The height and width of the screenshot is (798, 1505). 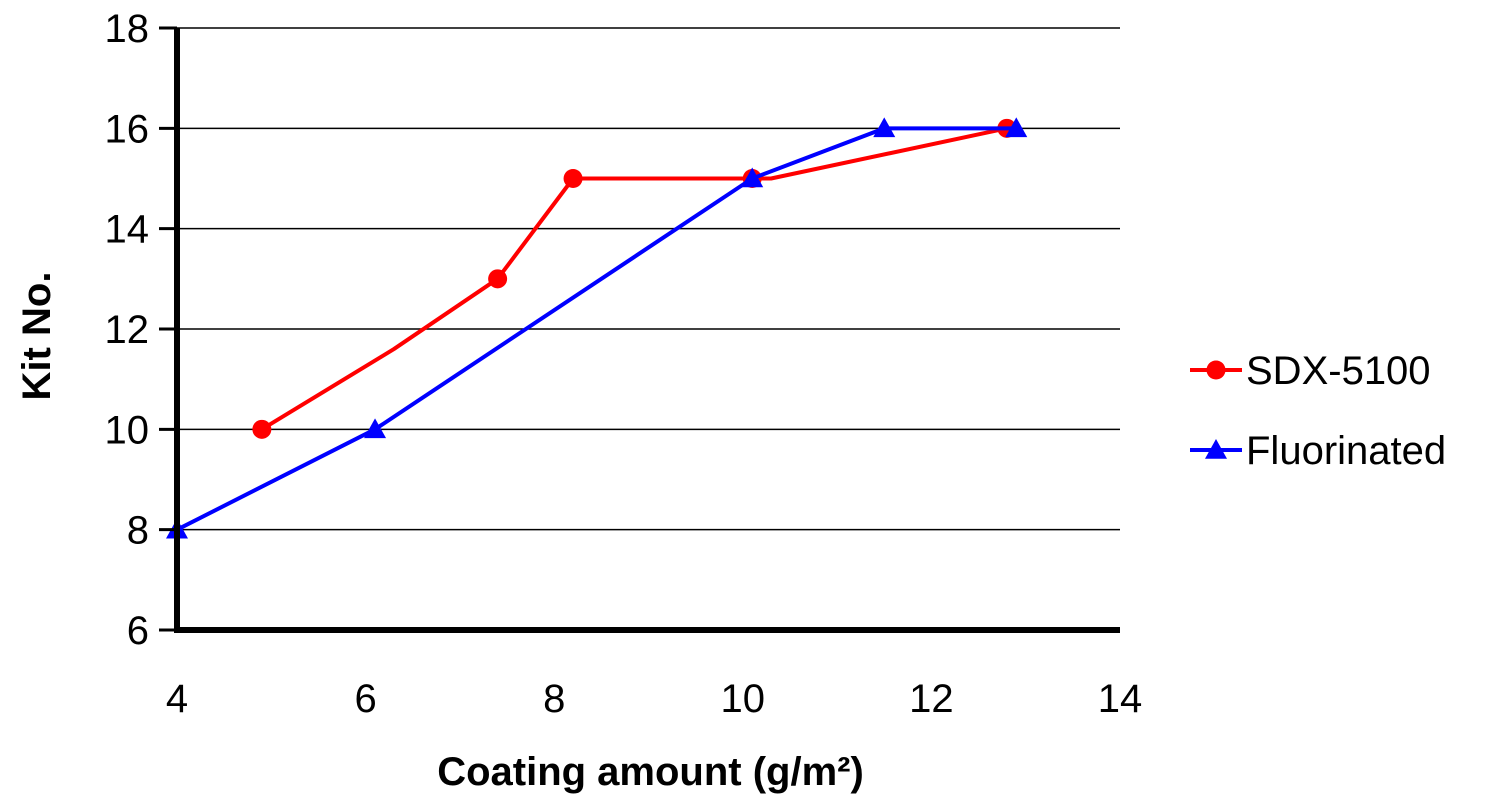 I want to click on legend-item-sdx-5100: SDX-5100, so click(x=1310, y=371).